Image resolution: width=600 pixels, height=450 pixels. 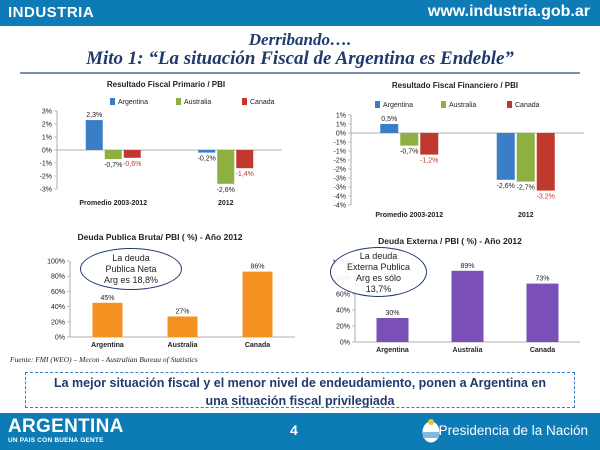 I want to click on data-label: 30%, so click(x=392, y=313).